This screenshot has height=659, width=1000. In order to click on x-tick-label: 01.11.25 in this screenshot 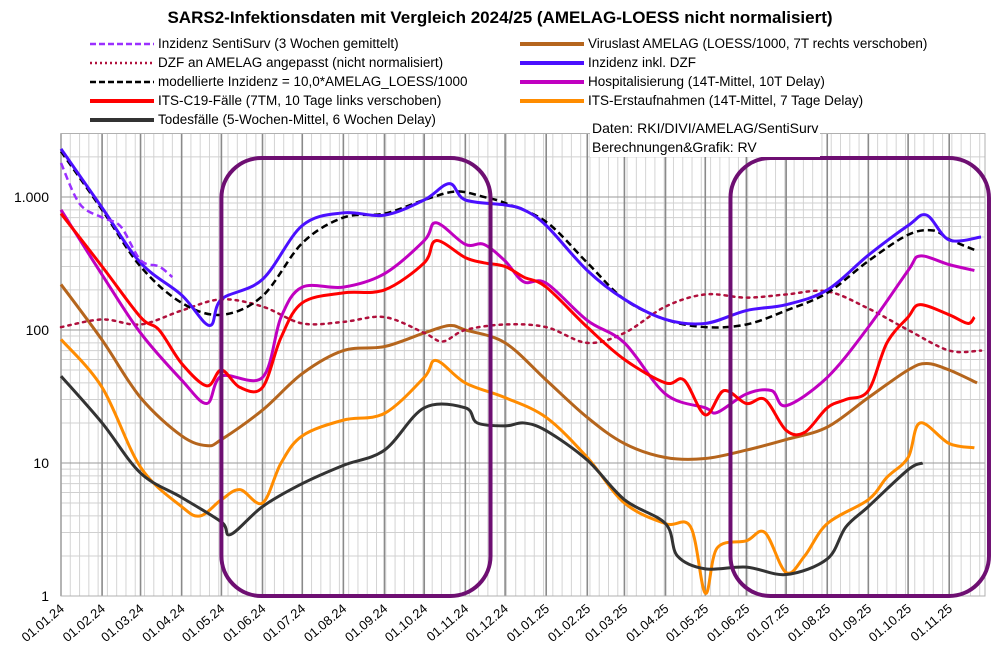, I will do `click(931, 622)`.